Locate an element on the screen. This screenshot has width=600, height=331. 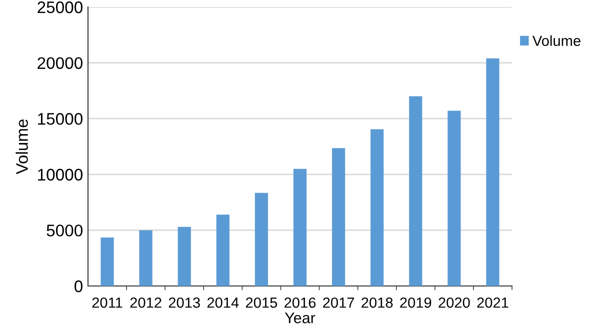
x-tick-label: 2016 is located at coordinates (300, 302).